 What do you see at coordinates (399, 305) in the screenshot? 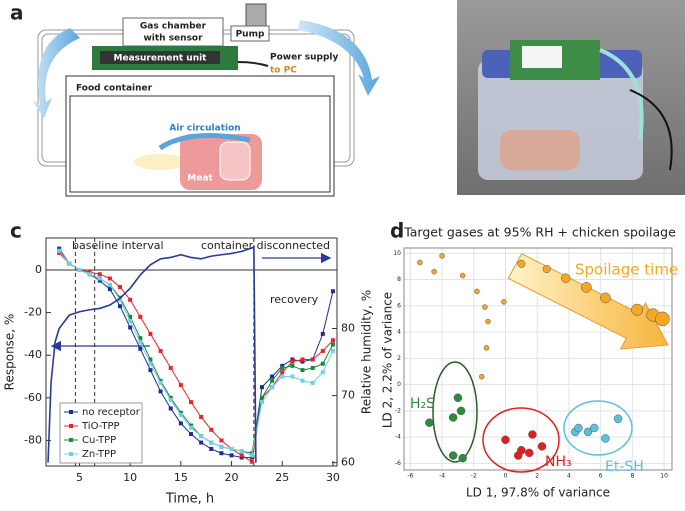
I see `y-tick-label: 6` at bounding box center [399, 305].